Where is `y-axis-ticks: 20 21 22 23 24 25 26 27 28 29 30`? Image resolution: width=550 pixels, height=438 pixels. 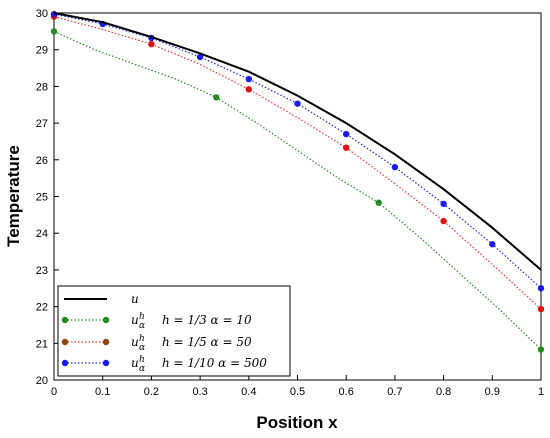 y-axis-ticks: 20 21 22 23 24 25 26 27 28 29 30 is located at coordinates (47, 197).